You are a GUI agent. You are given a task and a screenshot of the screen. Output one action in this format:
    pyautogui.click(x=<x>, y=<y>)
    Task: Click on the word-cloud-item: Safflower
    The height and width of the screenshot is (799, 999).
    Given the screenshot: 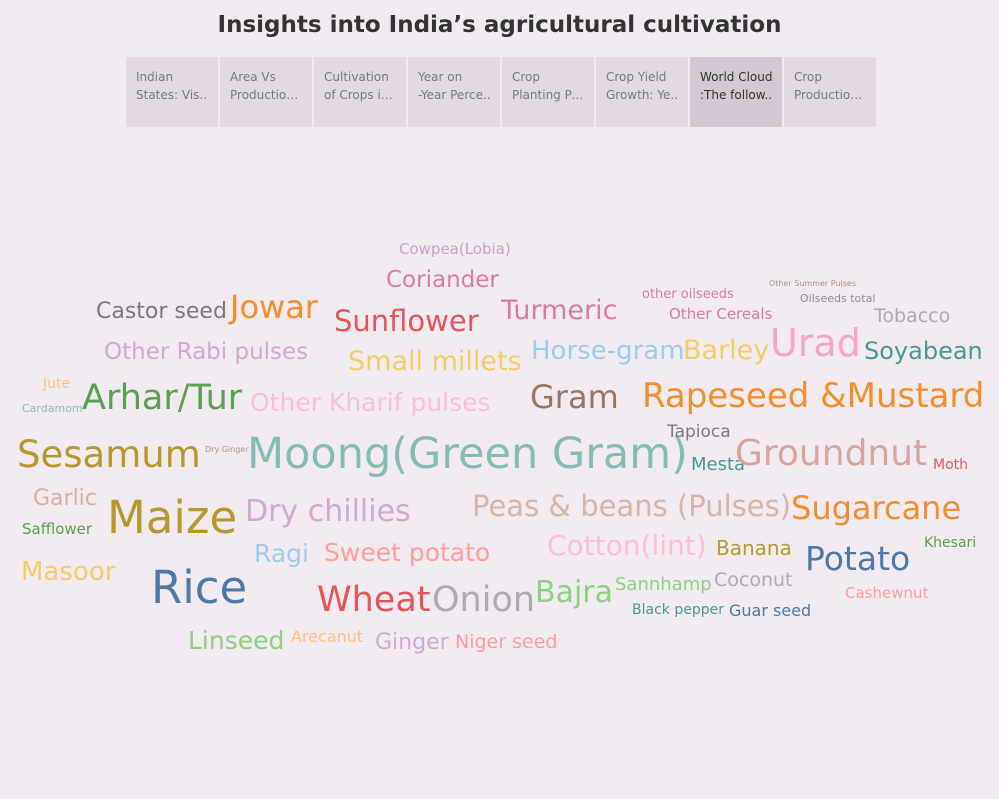 What is the action you would take?
    pyautogui.click(x=57, y=529)
    